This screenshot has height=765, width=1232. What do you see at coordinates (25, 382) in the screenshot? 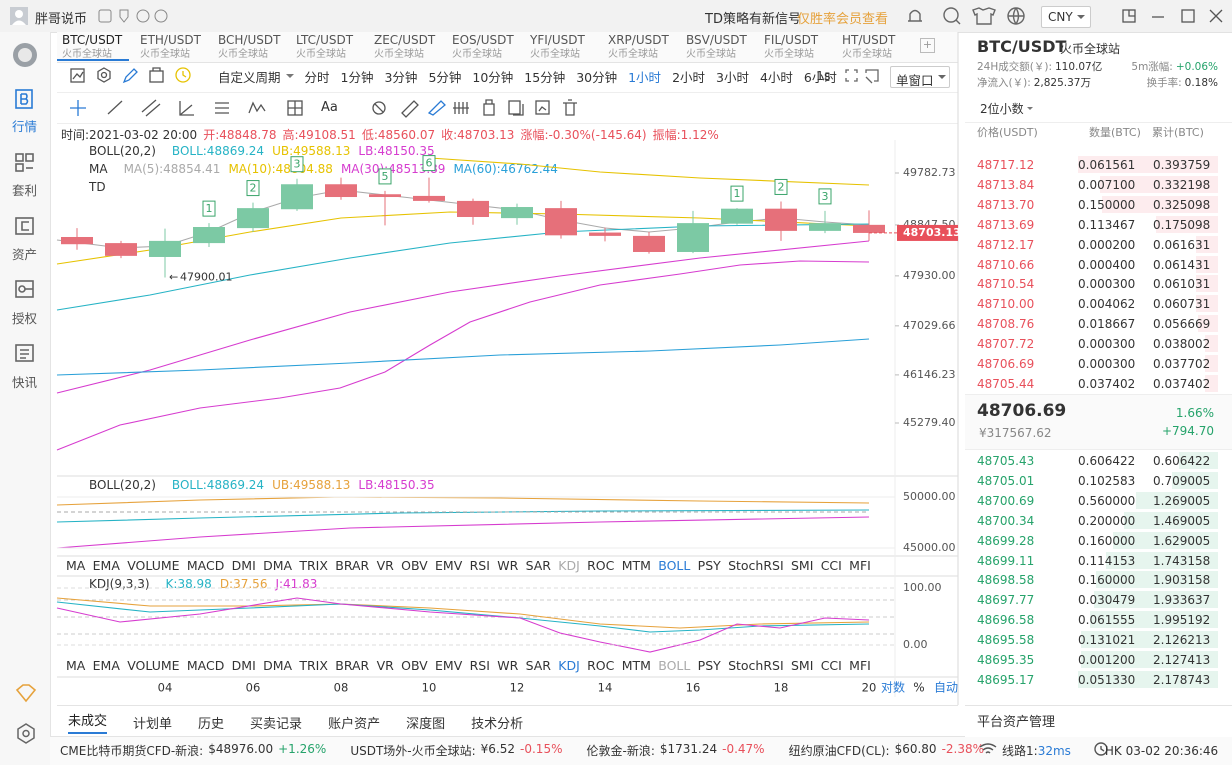
I see `sidebar-label: 快讯` at bounding box center [25, 382].